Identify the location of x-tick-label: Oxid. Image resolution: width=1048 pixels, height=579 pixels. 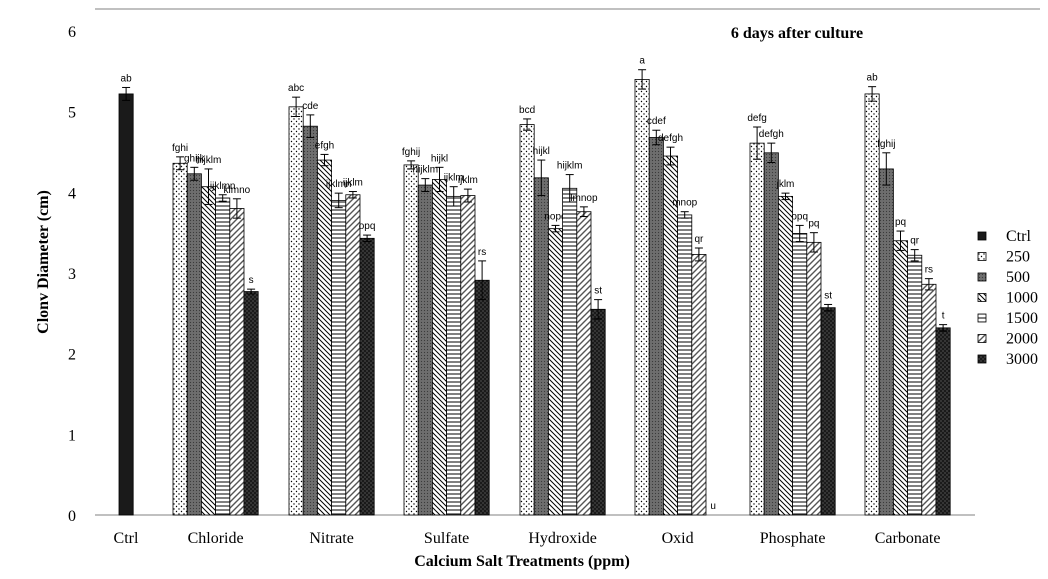
(678, 538).